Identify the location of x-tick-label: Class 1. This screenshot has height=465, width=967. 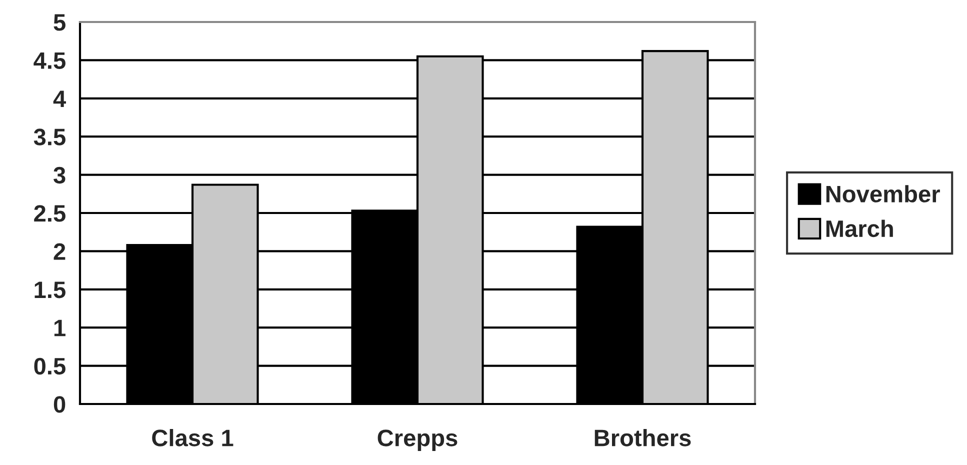
(193, 437).